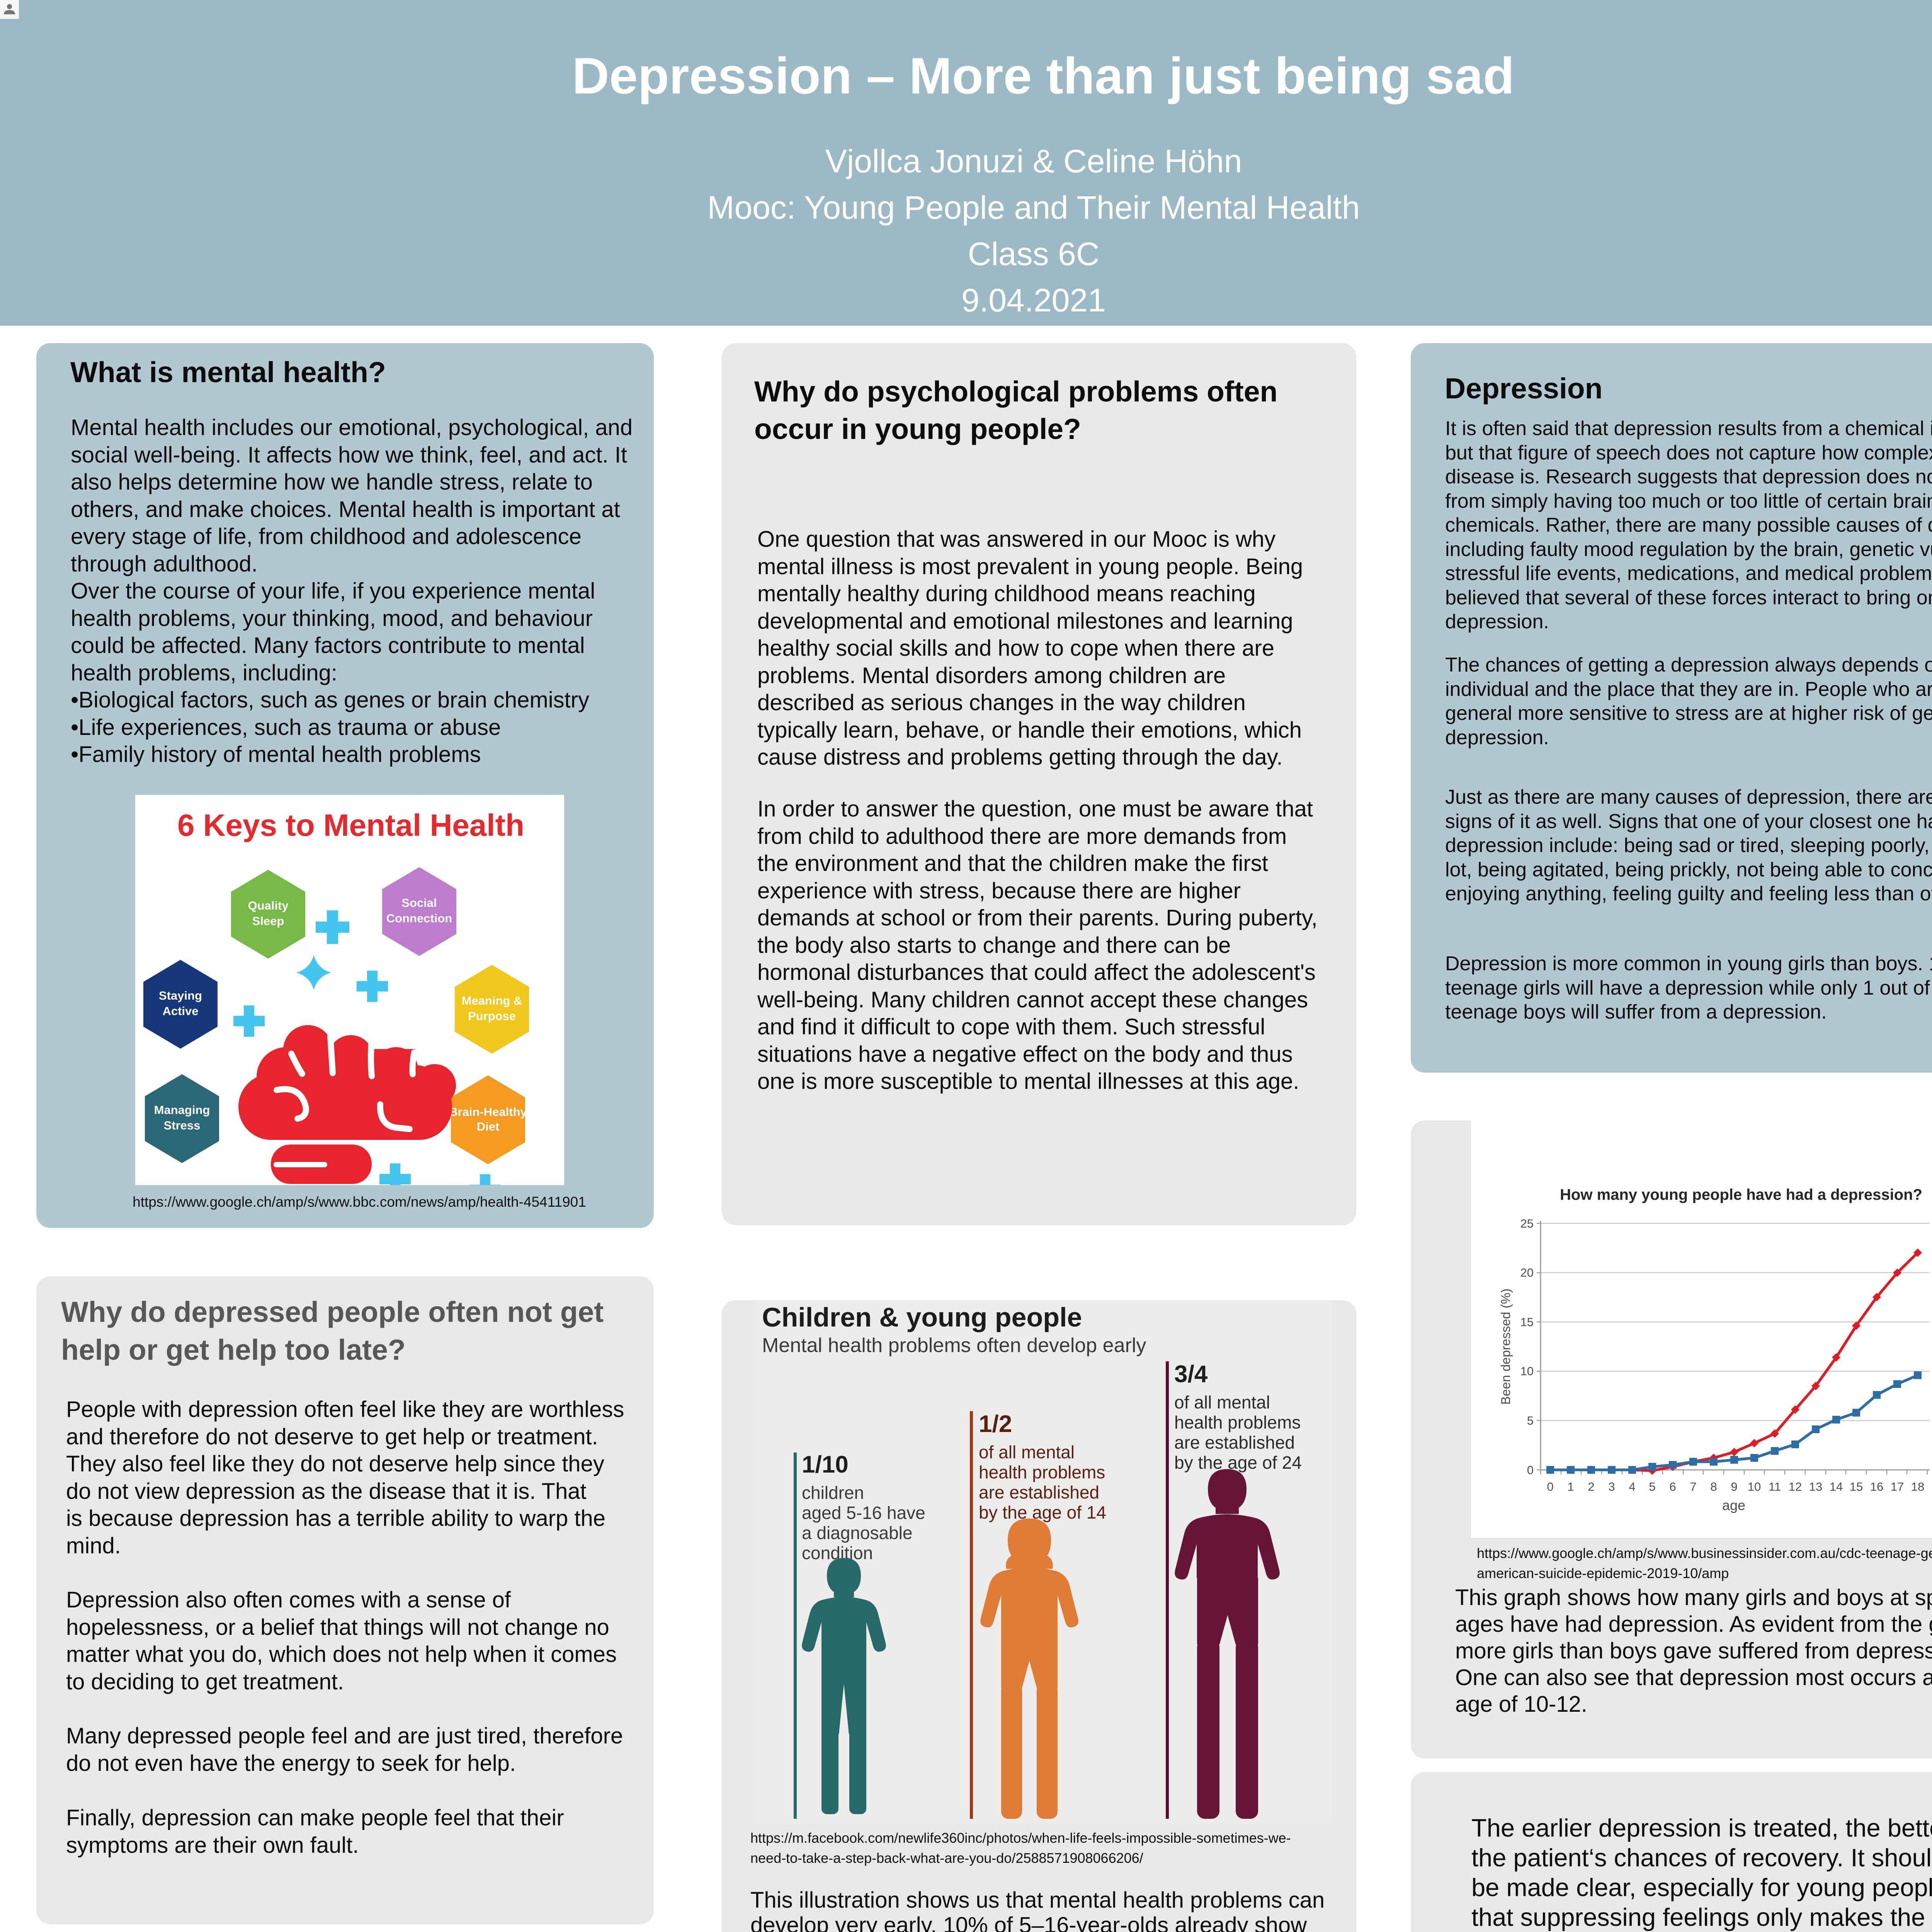 The width and height of the screenshot is (1932, 1932). What do you see at coordinates (268, 921) in the screenshot?
I see `svg-text: Sleep` at bounding box center [268, 921].